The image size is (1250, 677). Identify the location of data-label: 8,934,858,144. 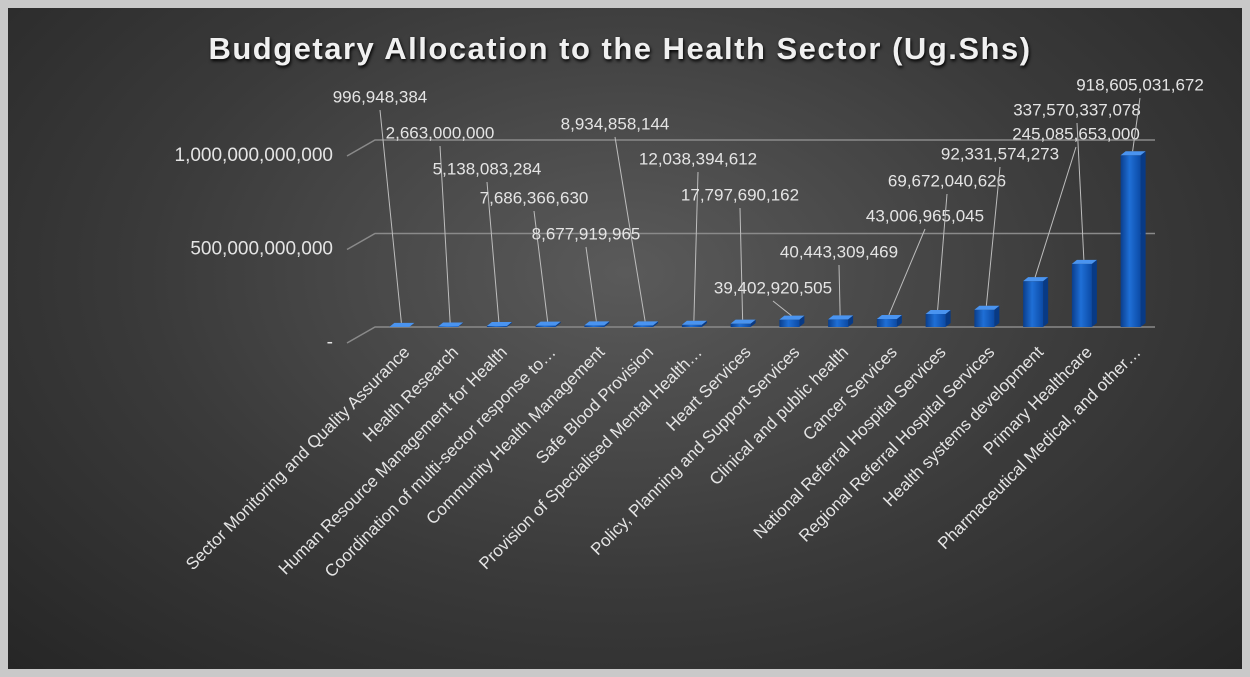
(615, 123).